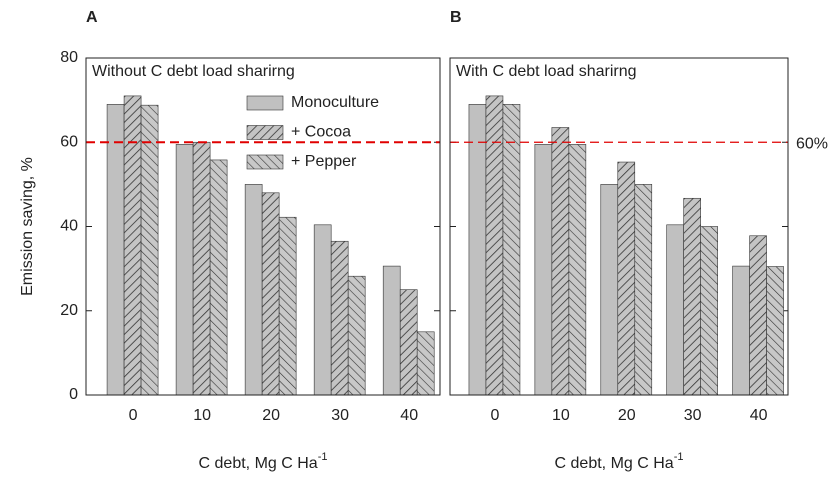 The height and width of the screenshot is (477, 840). What do you see at coordinates (69, 226) in the screenshot?
I see `y-tick-label: 40` at bounding box center [69, 226].